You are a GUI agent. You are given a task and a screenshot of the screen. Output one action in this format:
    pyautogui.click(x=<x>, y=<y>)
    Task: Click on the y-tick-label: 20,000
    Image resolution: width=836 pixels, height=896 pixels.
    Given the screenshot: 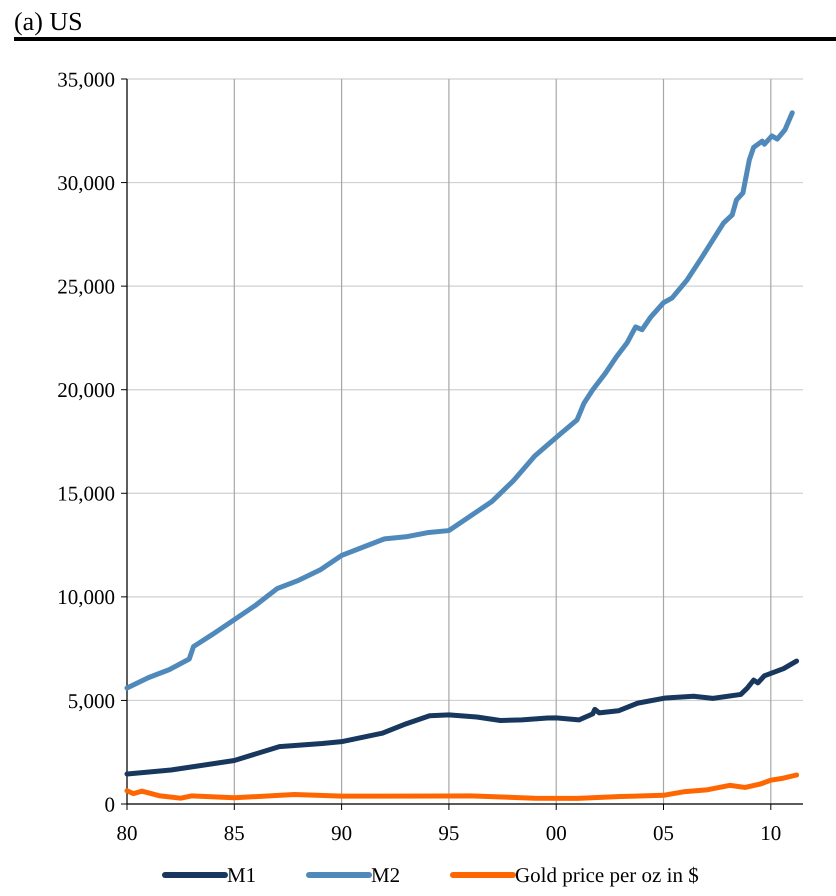 What is the action you would take?
    pyautogui.click(x=86, y=390)
    